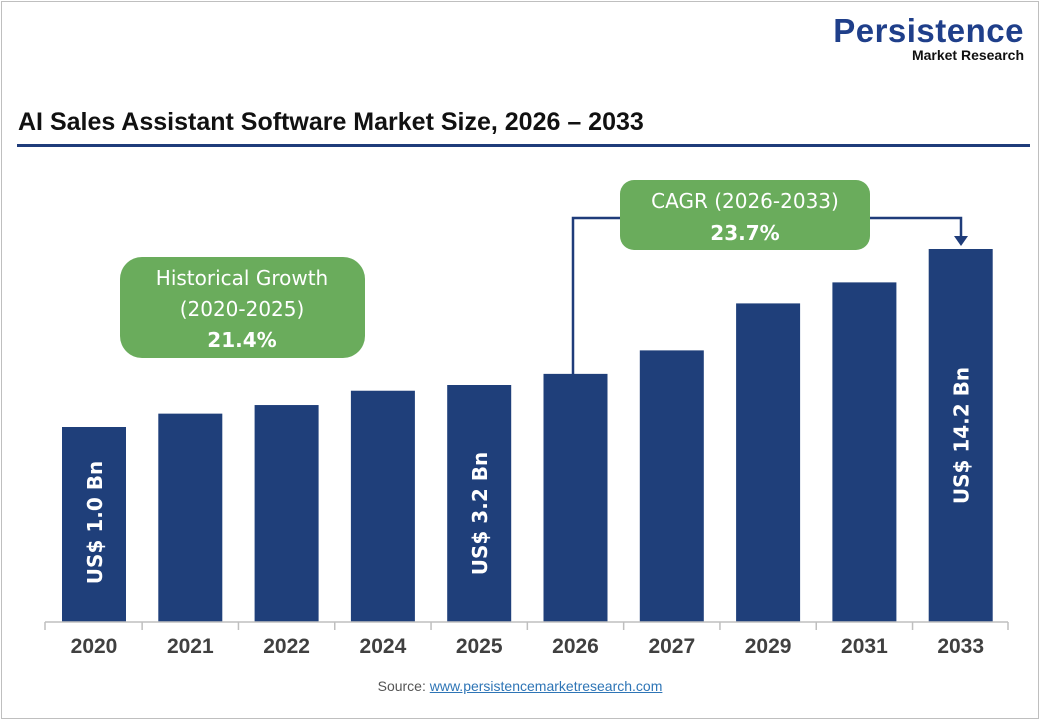  I want to click on bar-2025, so click(479, 503).